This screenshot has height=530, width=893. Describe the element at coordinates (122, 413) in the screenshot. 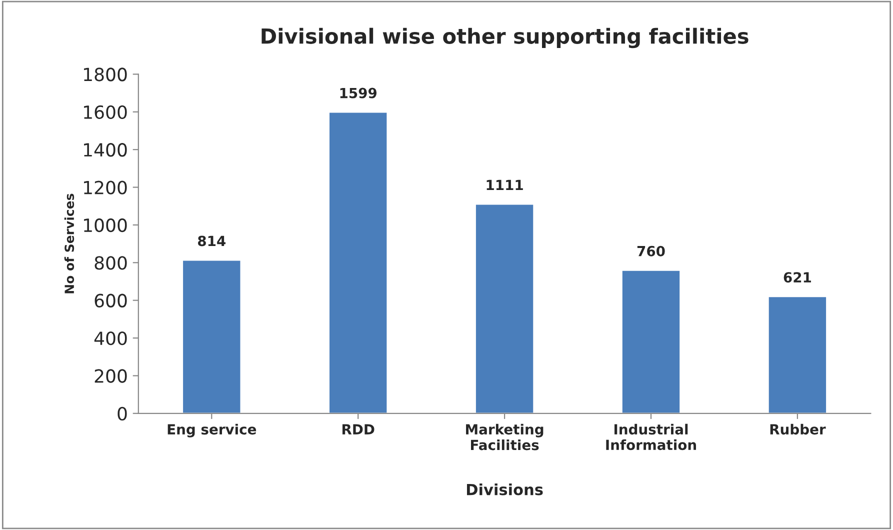

I see `y-tick-label: 0` at that location.